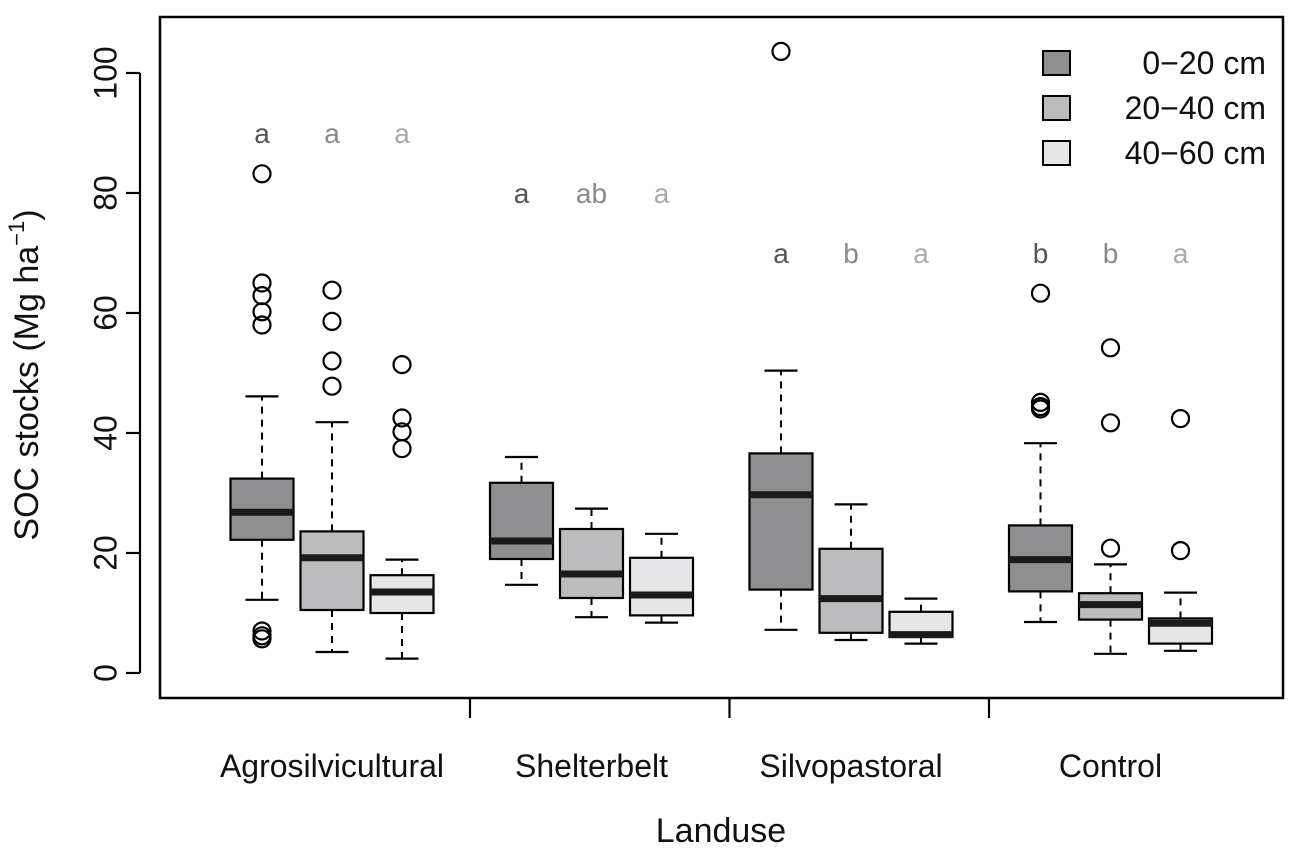  I want to click on box-2: a, so click(332, 386).